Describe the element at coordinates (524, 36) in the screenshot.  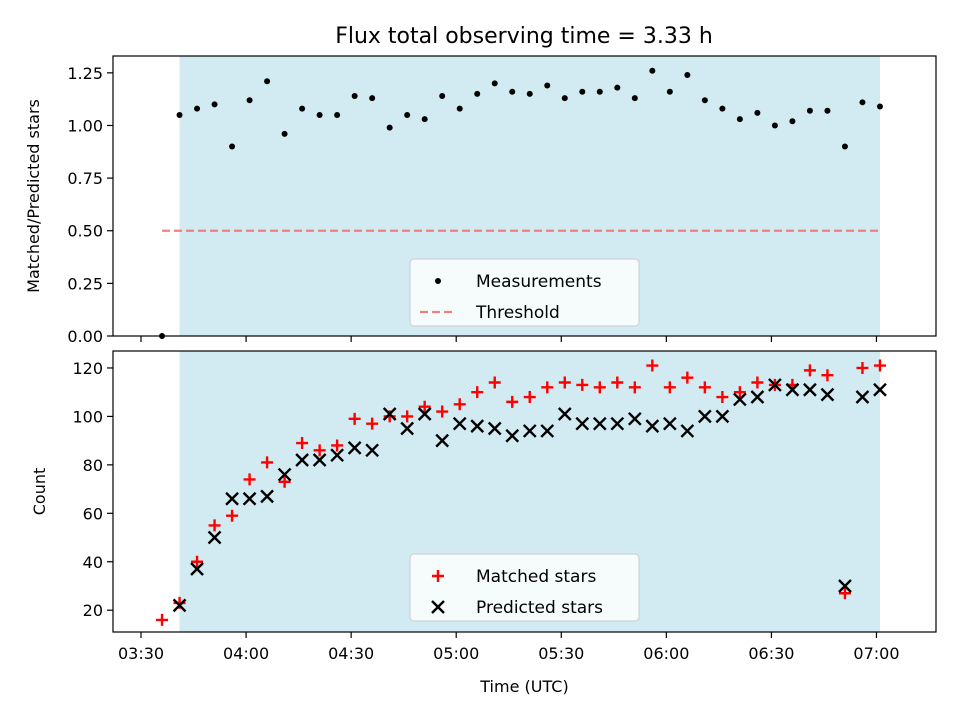
I see `chart-title: Flux total observing time = 3.33 h` at that location.